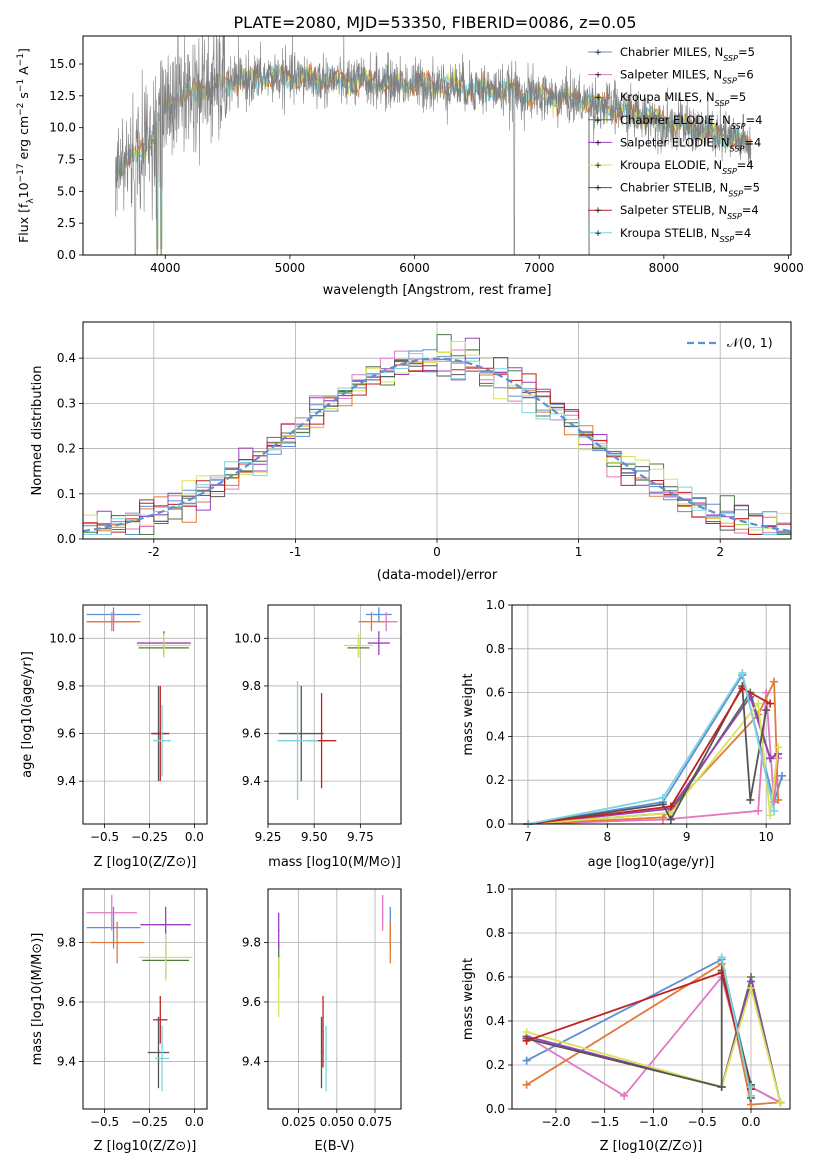 Image resolution: width=819 pixels, height=1170 pixels. I want to click on mass-vs-ebv-chart: 0.025 0.050 0.075 9.4 9.6 9.8 E(B-V), so click(322, 1021).